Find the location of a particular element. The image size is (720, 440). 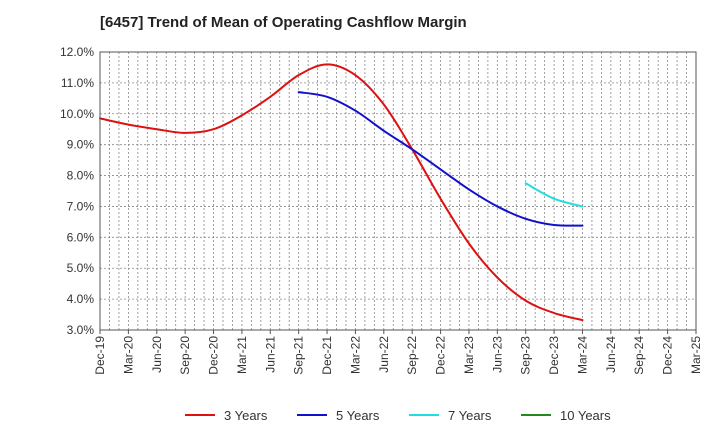

x-tick-label: Mar-23 is located at coordinates (469, 355).